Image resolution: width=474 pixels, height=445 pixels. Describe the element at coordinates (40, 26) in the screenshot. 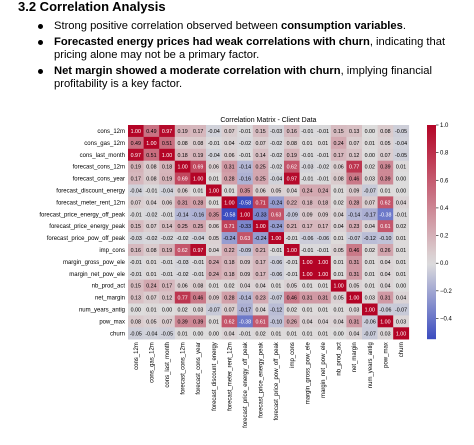

I see `bullet-dot-icon` at that location.